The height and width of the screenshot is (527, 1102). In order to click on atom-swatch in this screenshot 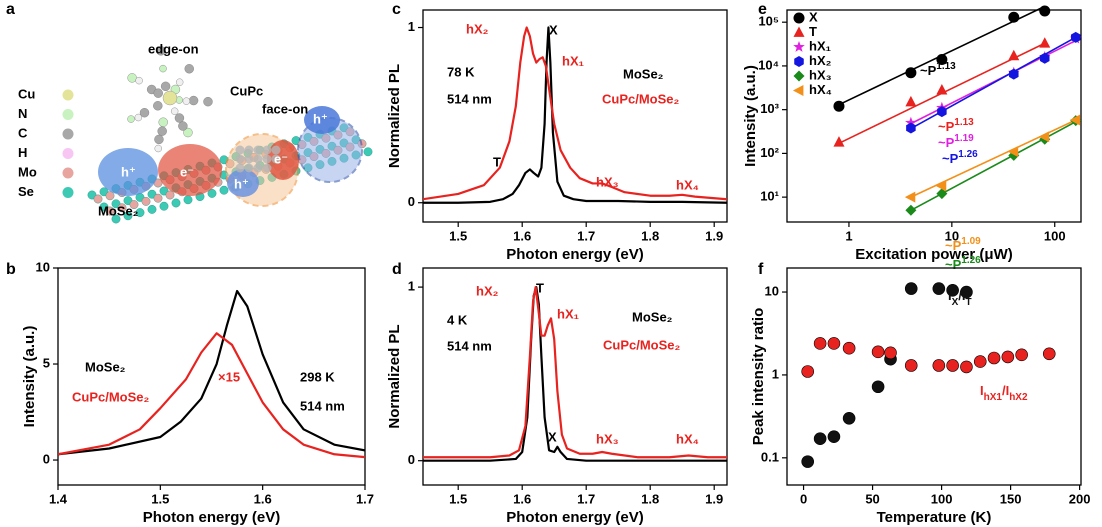, I will do `click(68, 153)`.